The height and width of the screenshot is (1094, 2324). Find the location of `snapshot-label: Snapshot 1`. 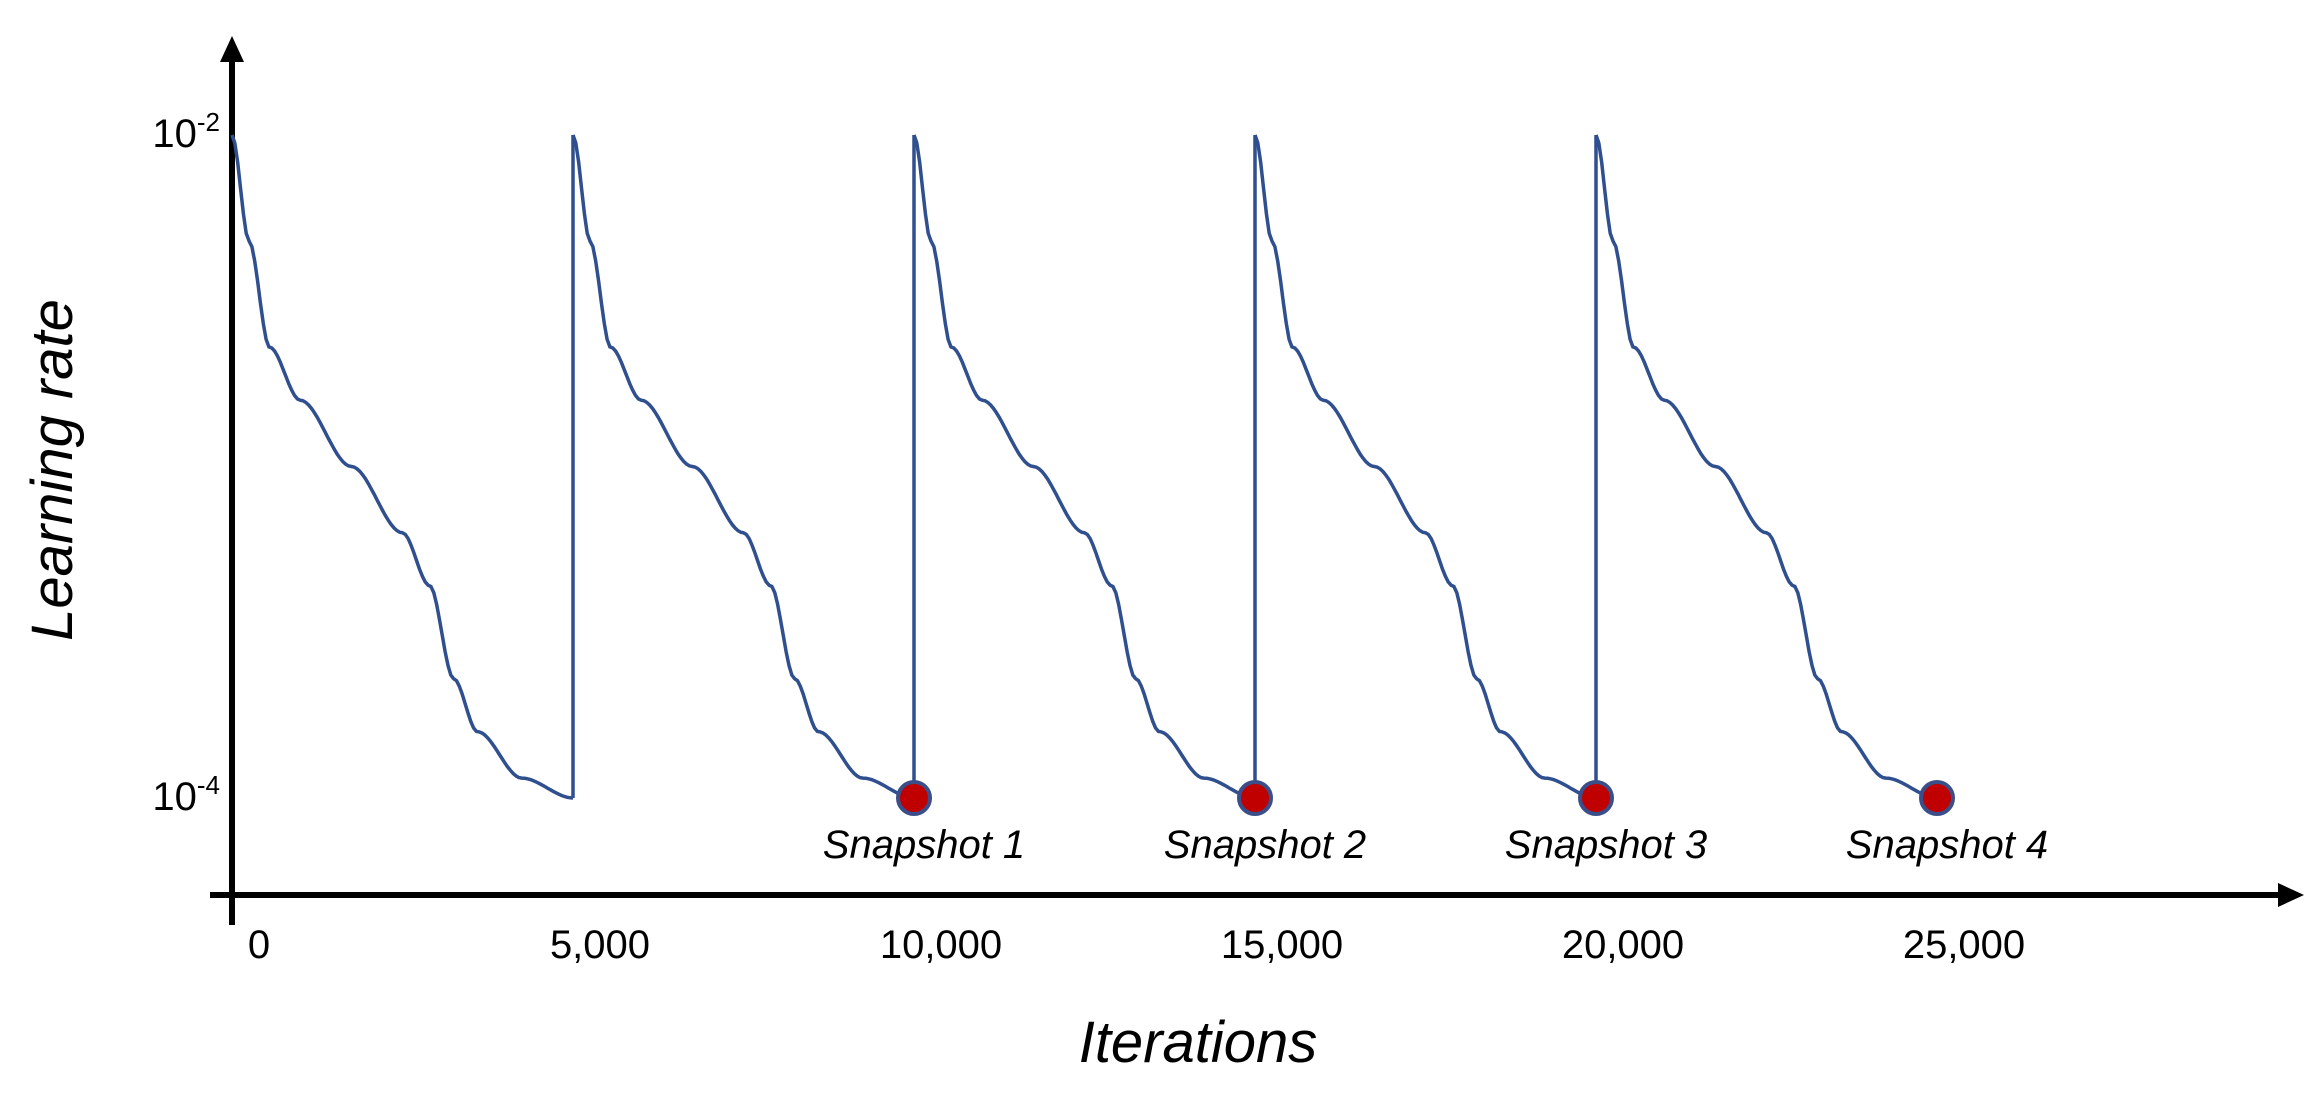

snapshot-label: Snapshot 1 is located at coordinates (924, 845).